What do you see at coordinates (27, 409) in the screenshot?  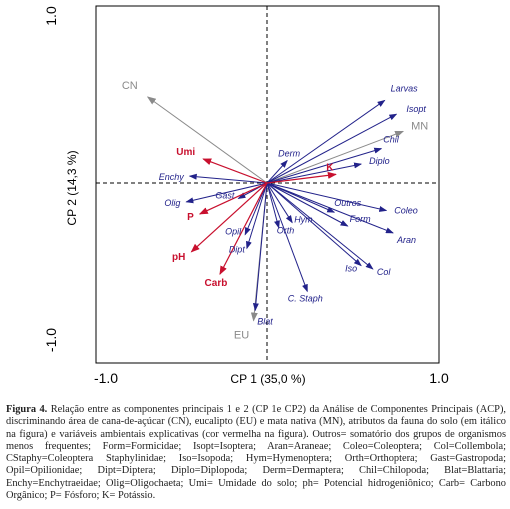 I see `caption-label: Figura 4.` at bounding box center [27, 409].